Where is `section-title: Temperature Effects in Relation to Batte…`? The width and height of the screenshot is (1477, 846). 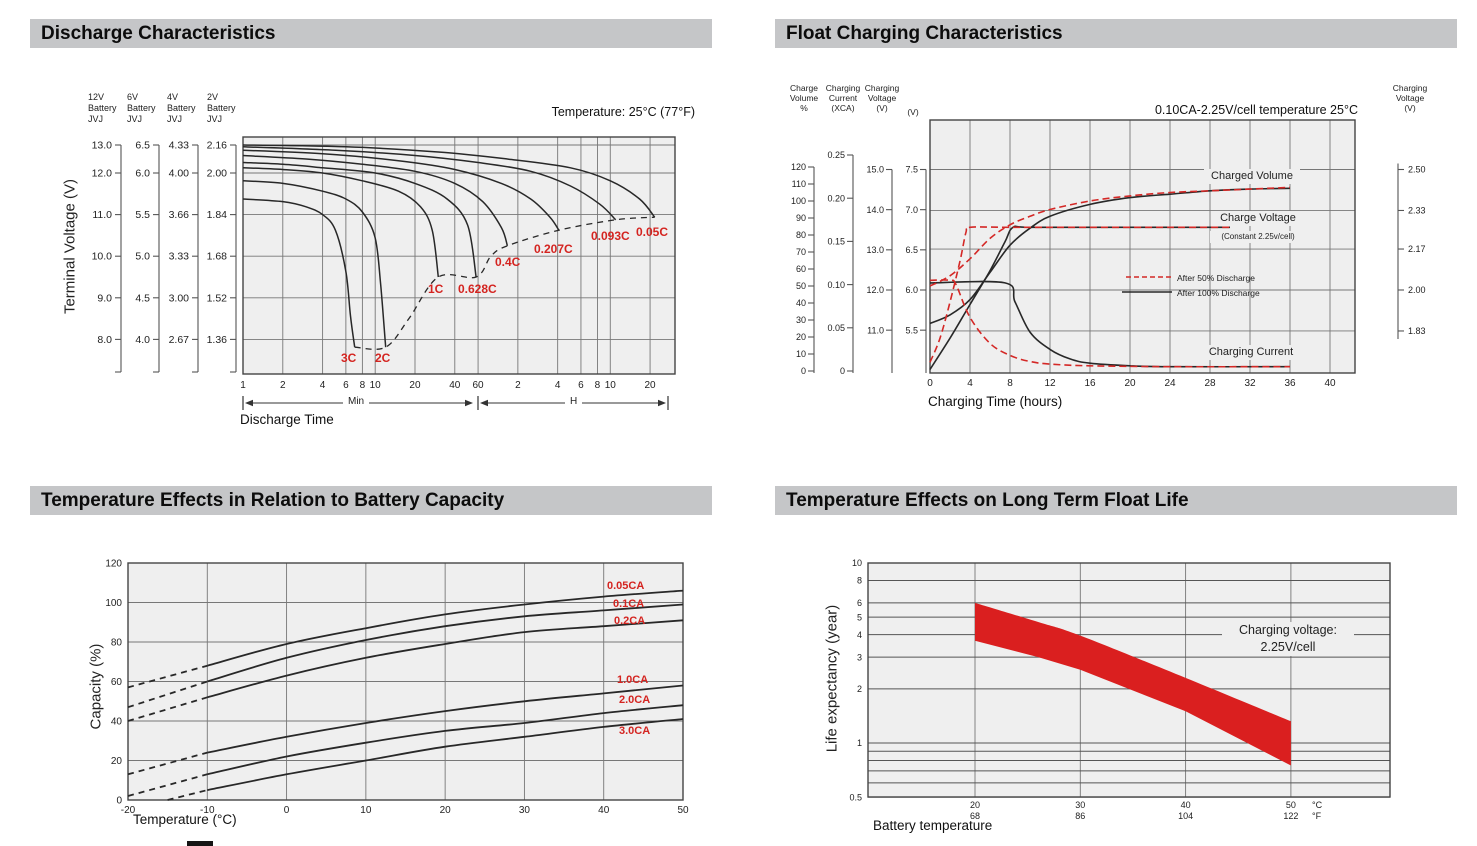 section-title: Temperature Effects in Relation to Batte… is located at coordinates (273, 500).